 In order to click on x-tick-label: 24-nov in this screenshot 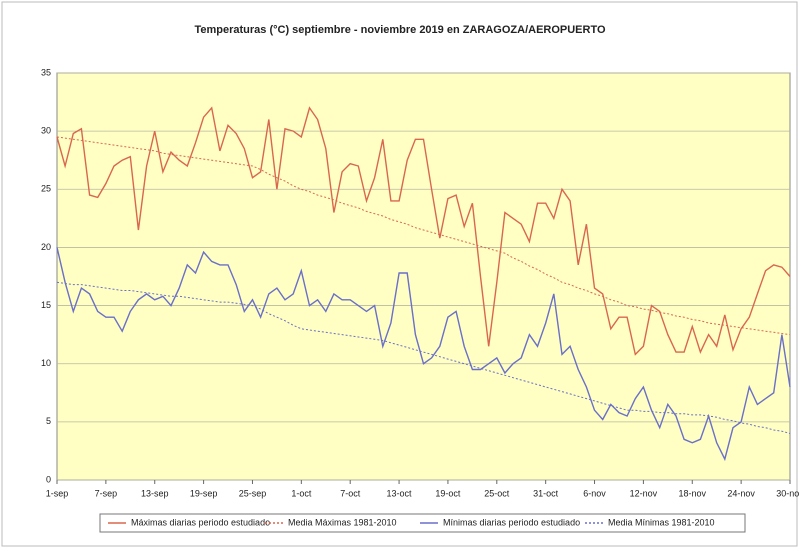, I will do `click(741, 493)`.